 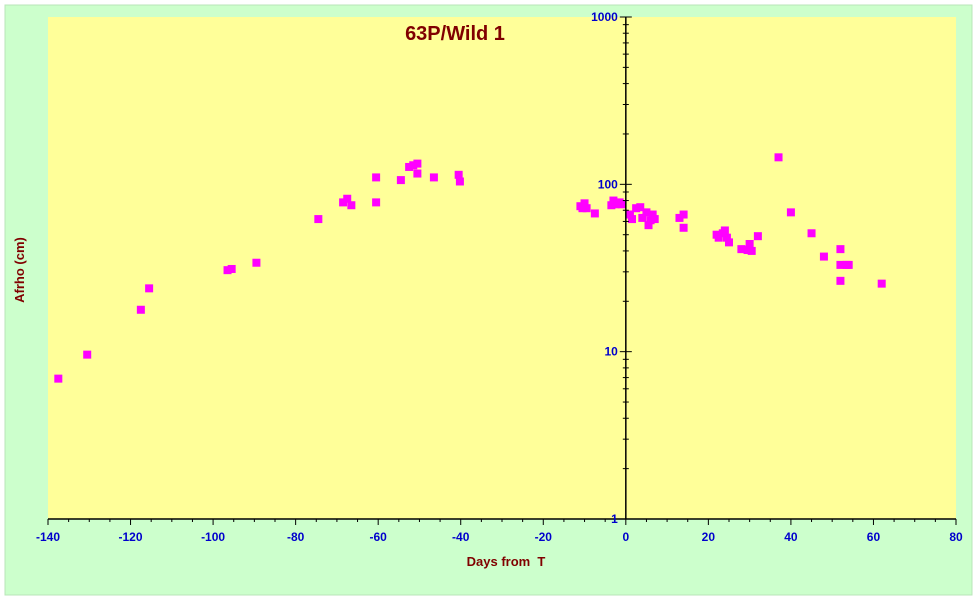 What do you see at coordinates (506, 561) in the screenshot?
I see `x-axis-title: Days from T` at bounding box center [506, 561].